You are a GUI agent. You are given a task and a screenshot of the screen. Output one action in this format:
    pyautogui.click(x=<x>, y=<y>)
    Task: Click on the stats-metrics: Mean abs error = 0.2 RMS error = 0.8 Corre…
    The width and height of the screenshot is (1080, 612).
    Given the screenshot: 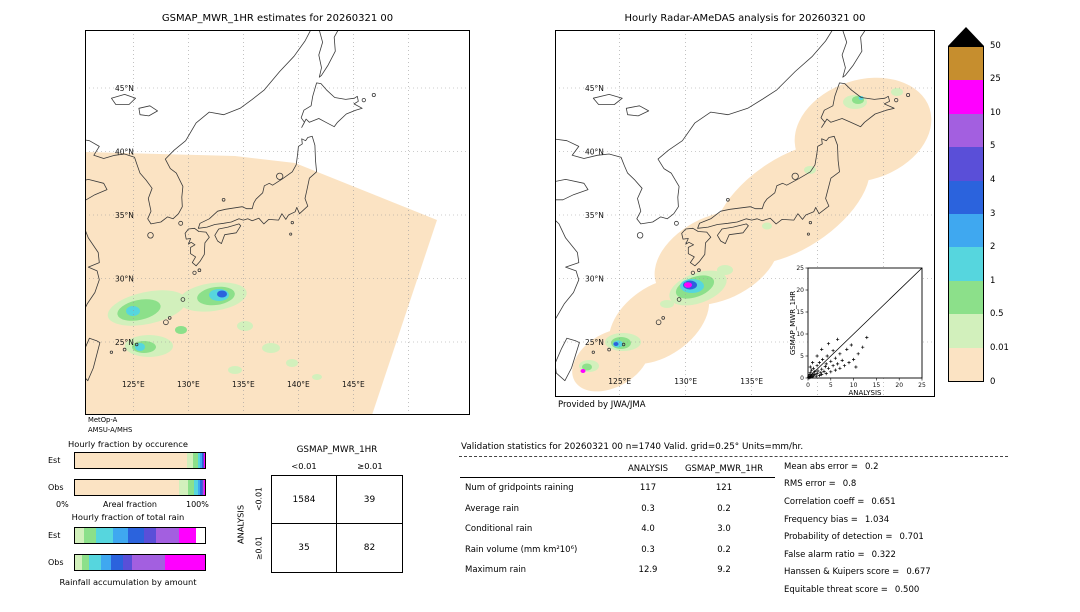 What is the action you would take?
    pyautogui.click(x=904, y=528)
    